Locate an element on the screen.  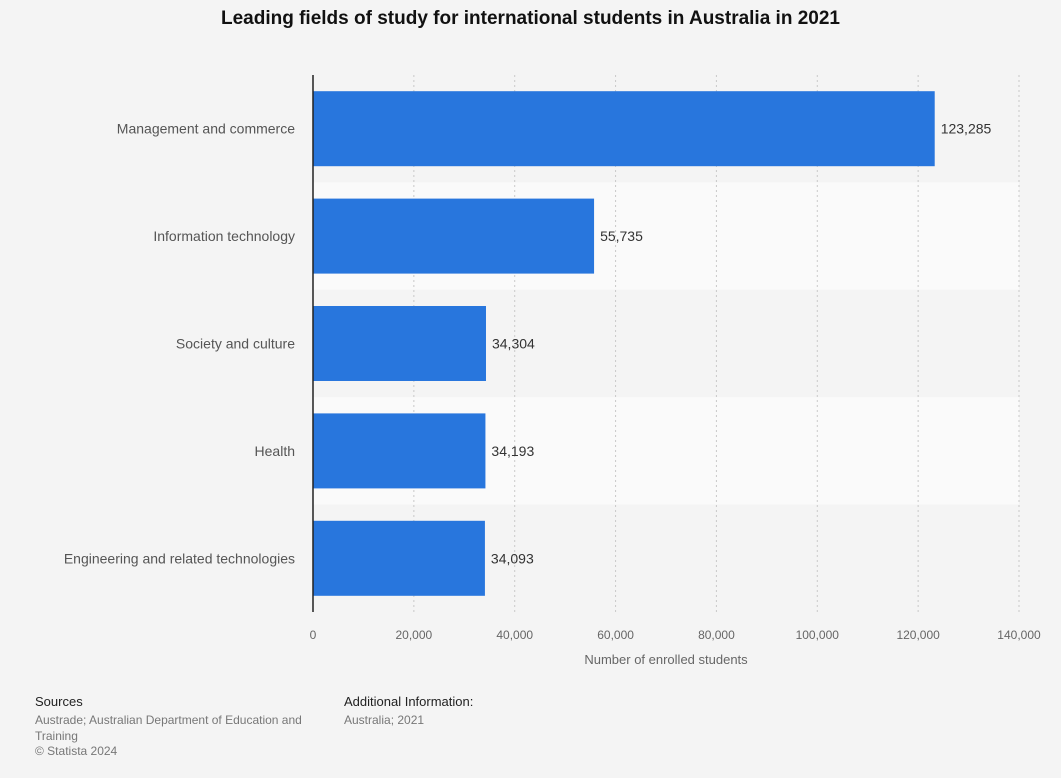
x-tick-label: 40,000 is located at coordinates (514, 635).